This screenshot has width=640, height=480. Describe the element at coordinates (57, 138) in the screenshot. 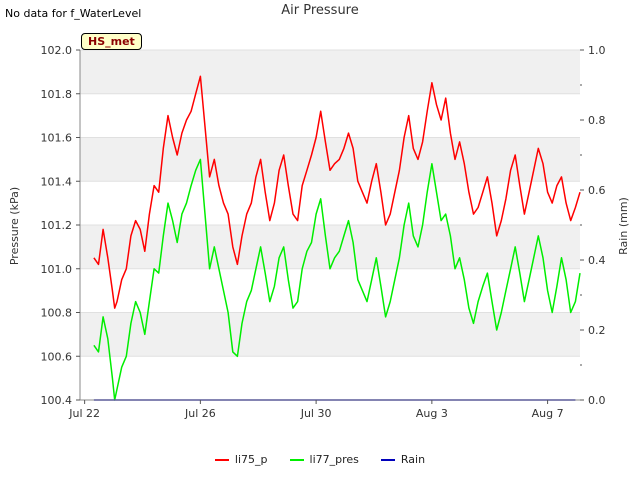

I see `y-tick-label: 101.6` at that location.